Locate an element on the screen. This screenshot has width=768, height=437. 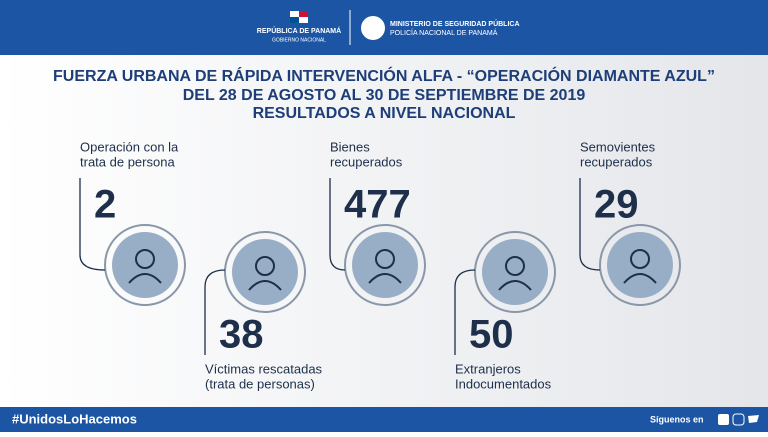
follow: Síguenos en is located at coordinates (677, 419).